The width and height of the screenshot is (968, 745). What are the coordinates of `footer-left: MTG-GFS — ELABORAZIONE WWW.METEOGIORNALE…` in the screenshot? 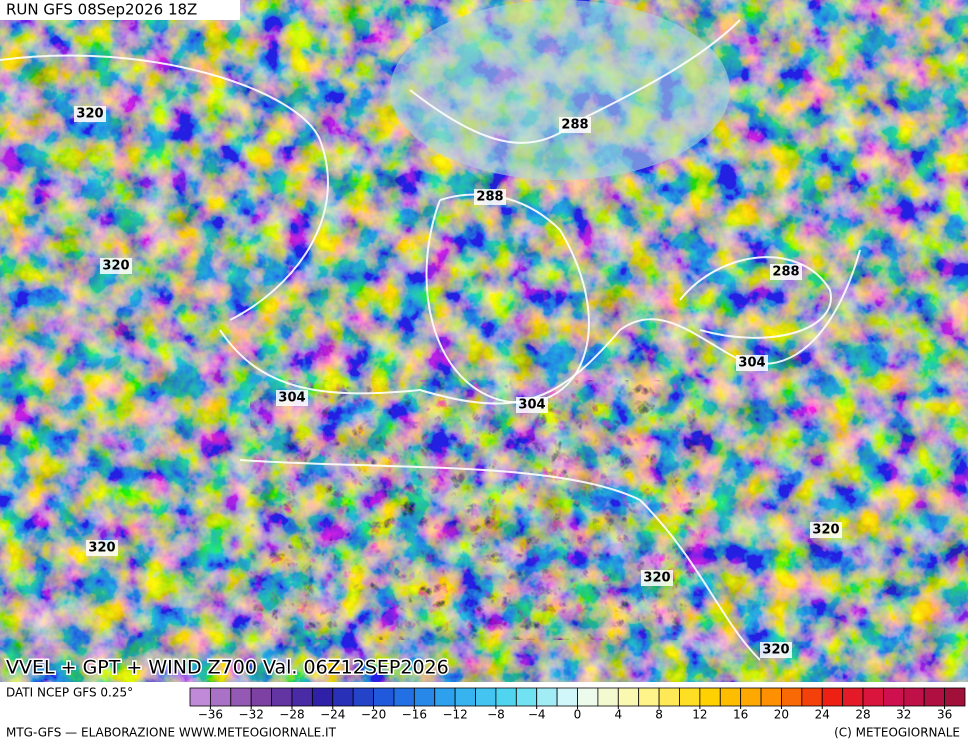 It's located at (171, 733).